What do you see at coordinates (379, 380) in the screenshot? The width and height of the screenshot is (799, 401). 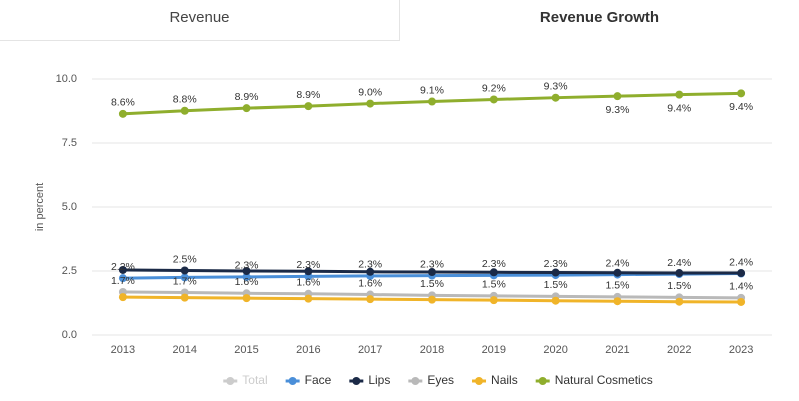 I see `legend-label: Lips` at bounding box center [379, 380].